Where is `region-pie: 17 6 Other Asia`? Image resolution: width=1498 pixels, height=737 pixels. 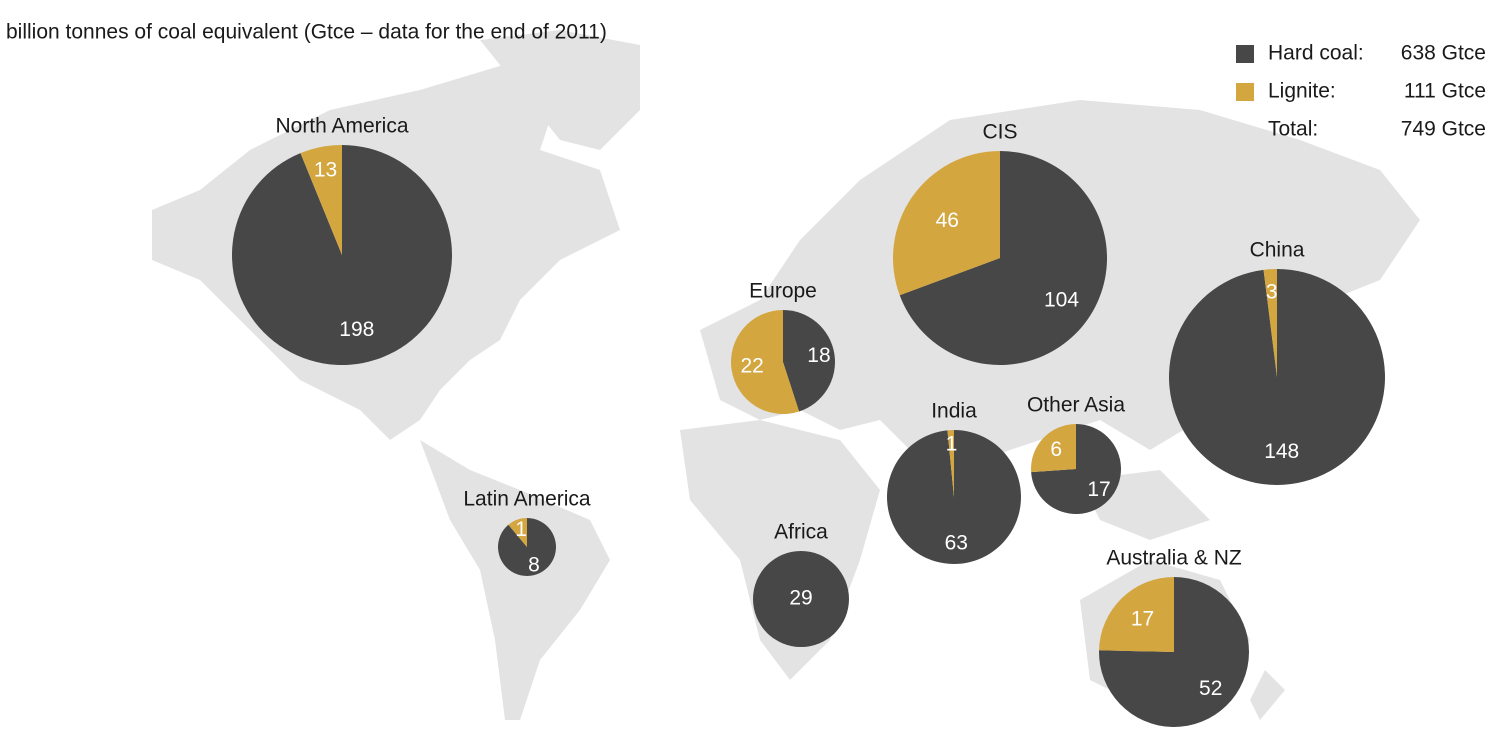 region-pie: 17 6 Other Asia is located at coordinates (1076, 454).